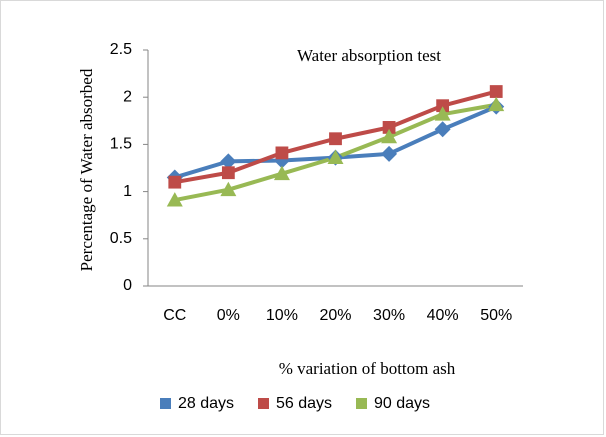 The height and width of the screenshot is (437, 606). Describe the element at coordinates (443, 315) in the screenshot. I see `x-tick-label: 40%` at that location.